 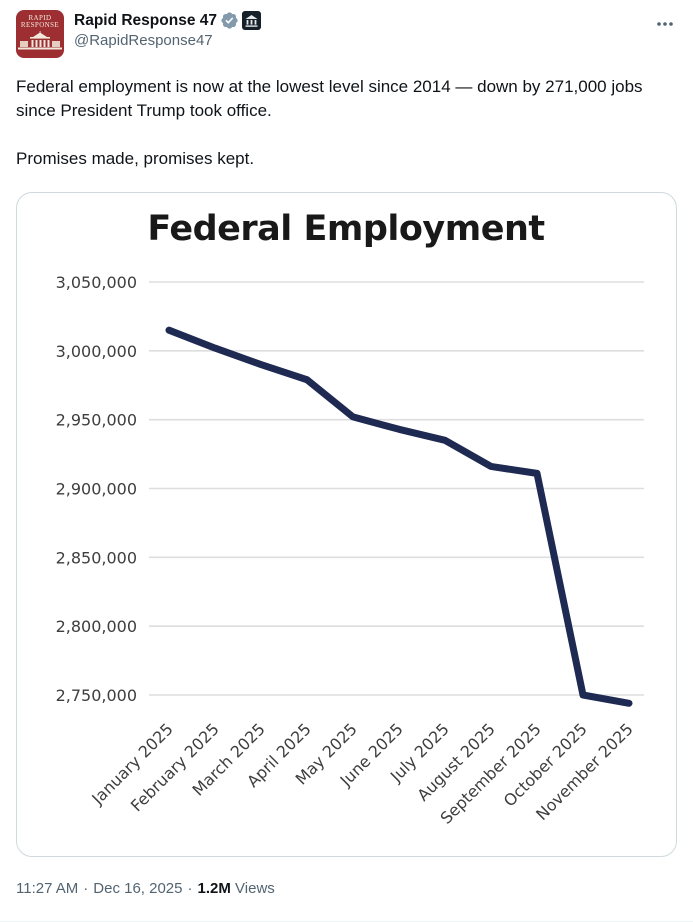 What do you see at coordinates (345, 229) in the screenshot?
I see `chart-title: Federal Employment` at bounding box center [345, 229].